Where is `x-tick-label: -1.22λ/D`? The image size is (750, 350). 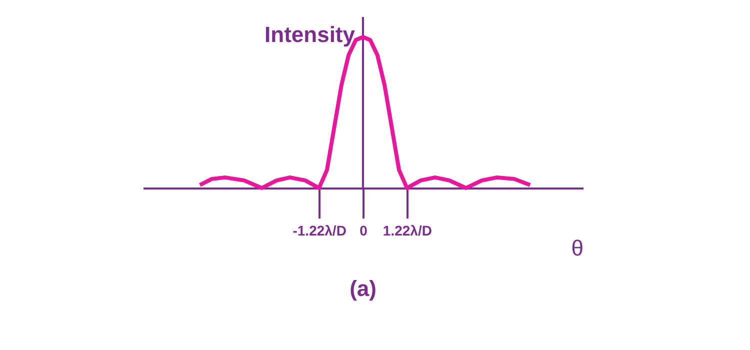
x-tick-label: -1.22λ/D is located at coordinates (319, 230).